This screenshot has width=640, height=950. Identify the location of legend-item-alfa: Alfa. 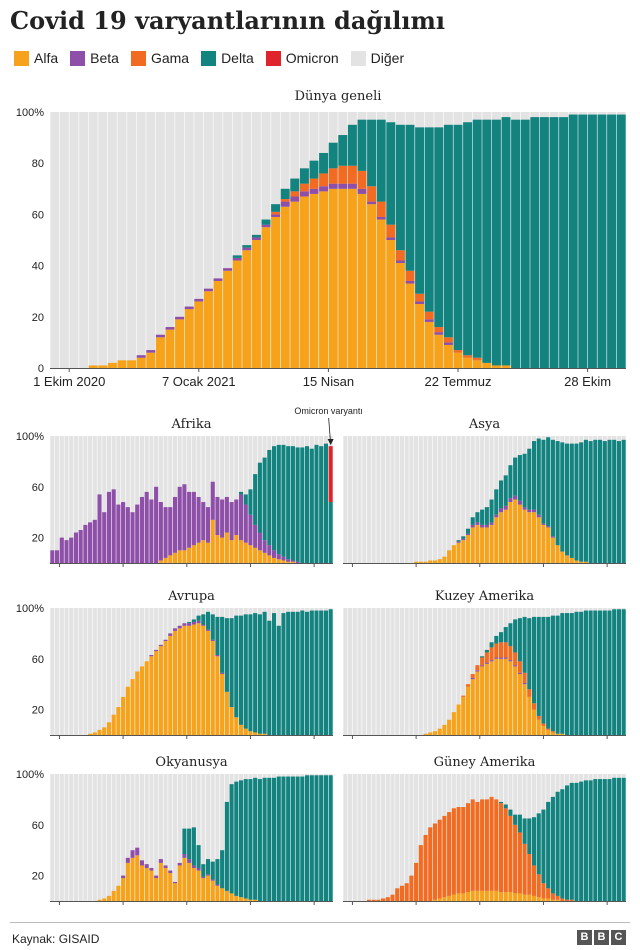
(36, 58).